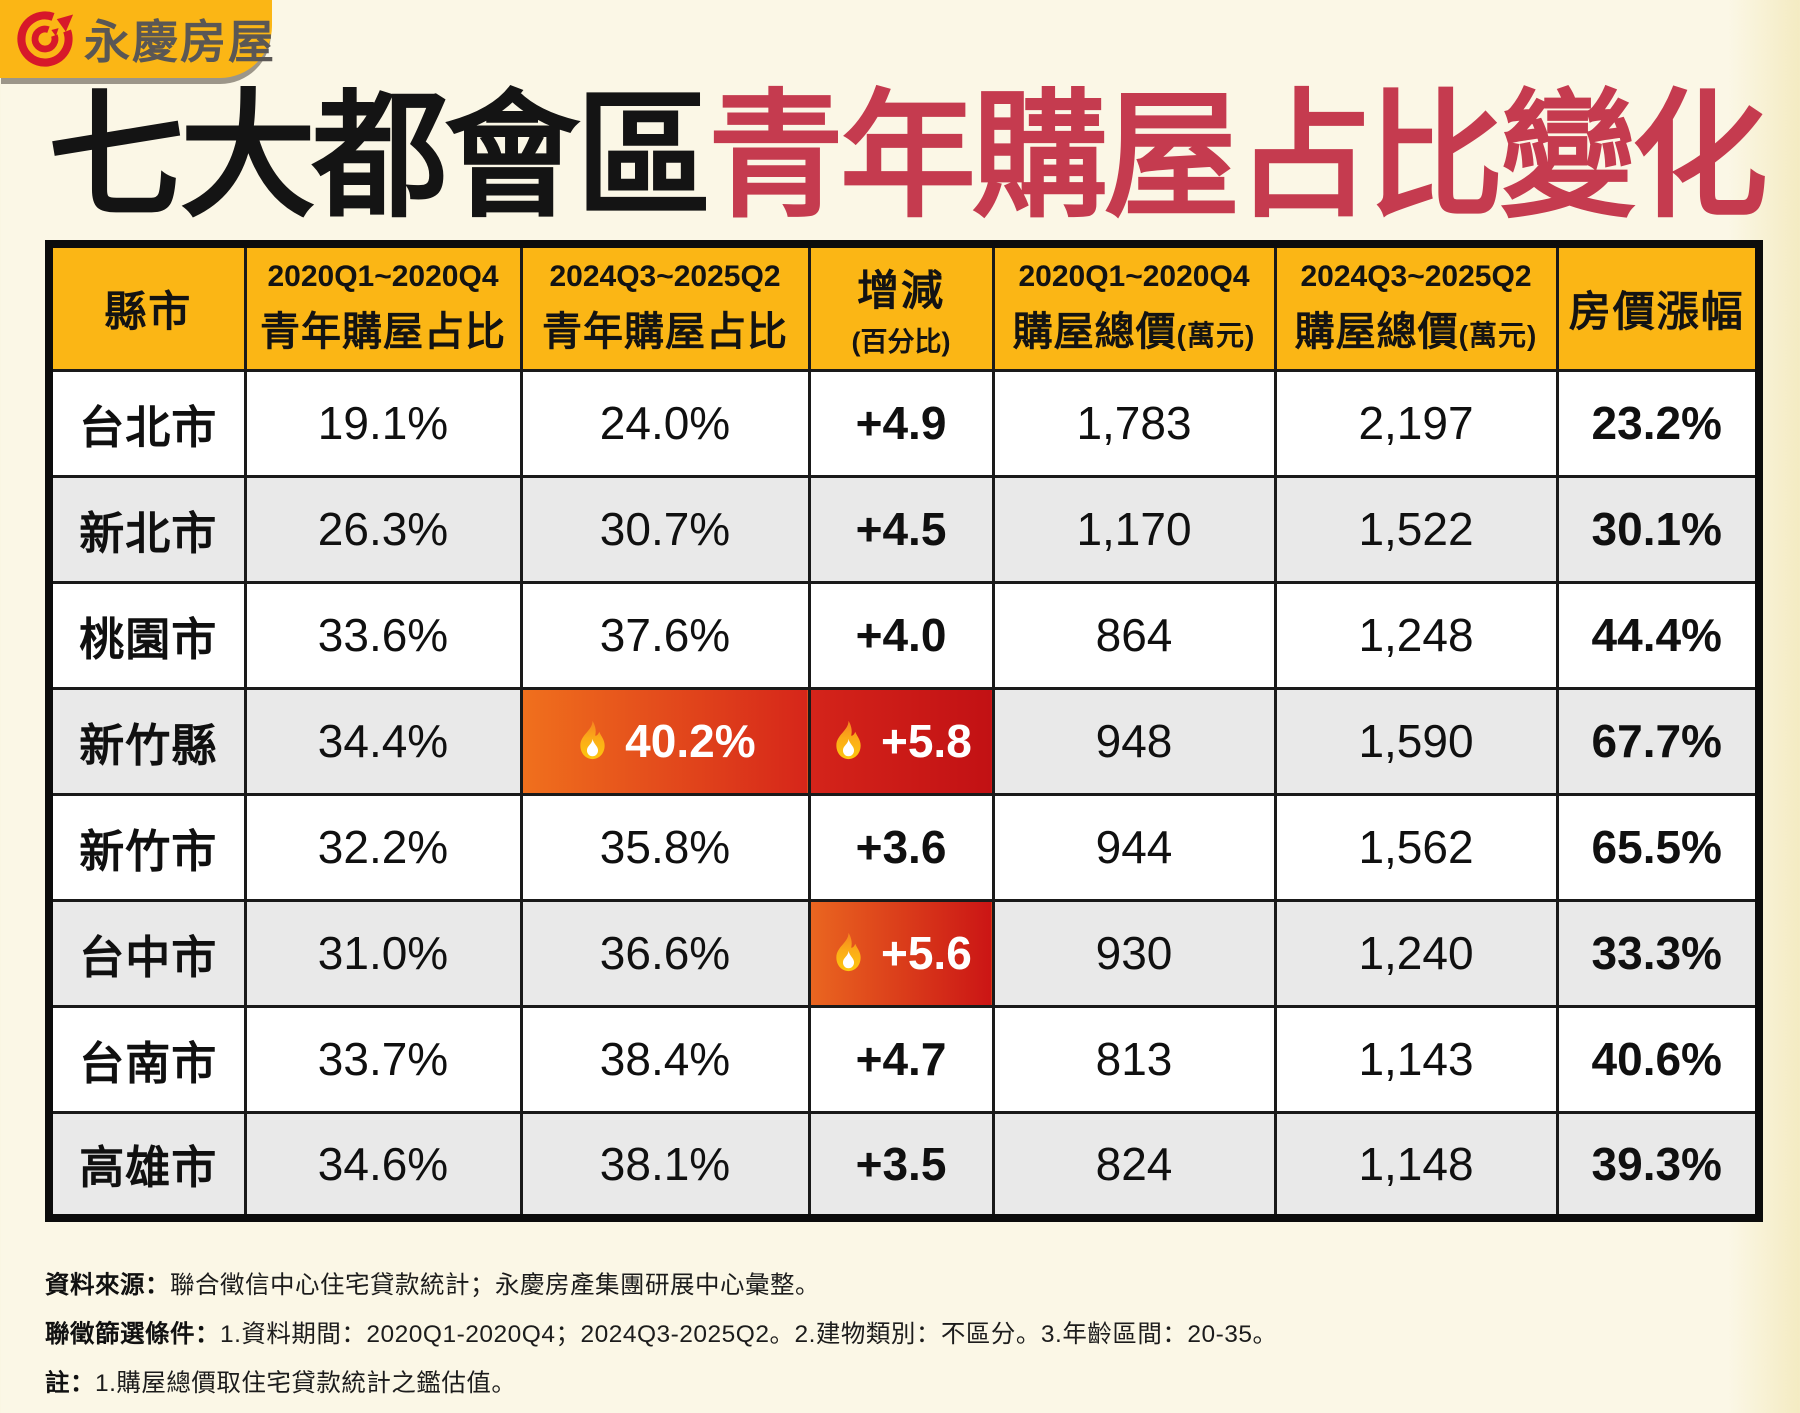  Describe the element at coordinates (281, 1383) in the screenshot. I see `footnote-note: 註：1.購屋總價取住宅貸款統計之鑑估值。` at that location.